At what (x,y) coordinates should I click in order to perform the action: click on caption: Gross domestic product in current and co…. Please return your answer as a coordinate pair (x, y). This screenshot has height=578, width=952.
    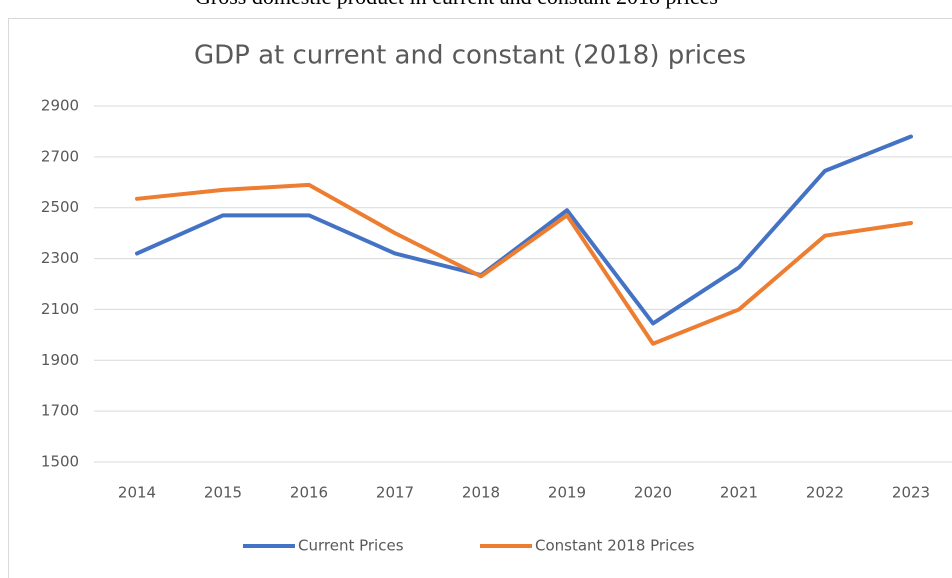
    Looking at the image, I should click on (456, 4).